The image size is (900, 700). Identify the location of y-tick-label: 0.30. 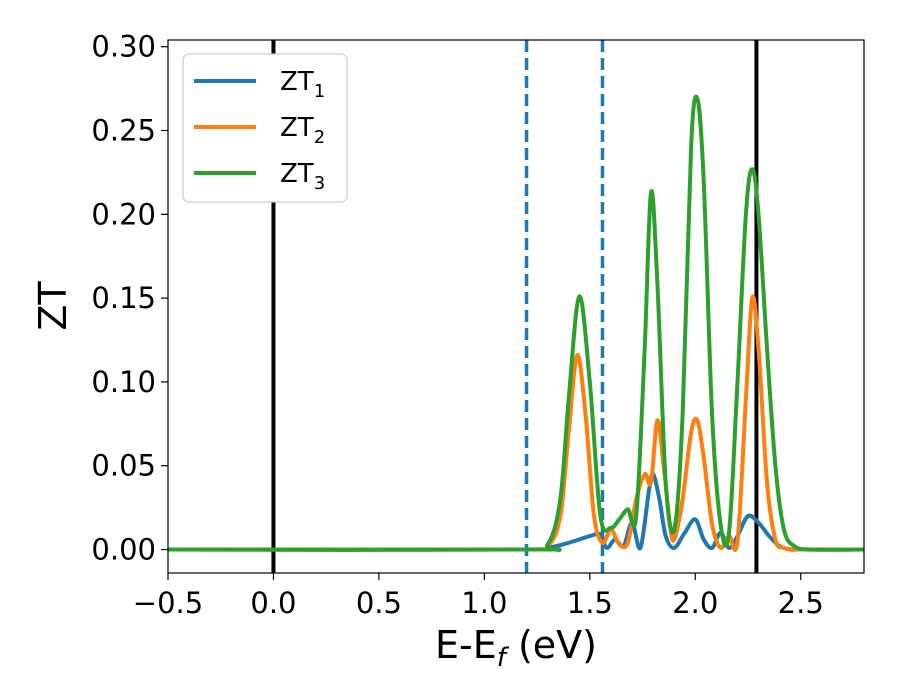
(123, 47).